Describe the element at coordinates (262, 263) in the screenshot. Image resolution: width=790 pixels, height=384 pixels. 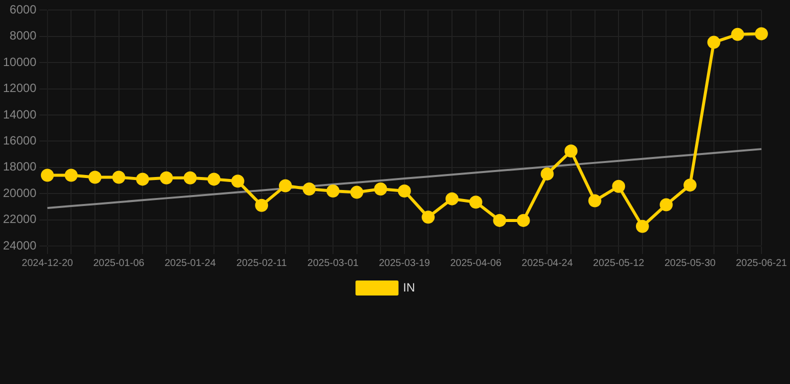
I see `x-tick-label: 2025-02-11` at that location.